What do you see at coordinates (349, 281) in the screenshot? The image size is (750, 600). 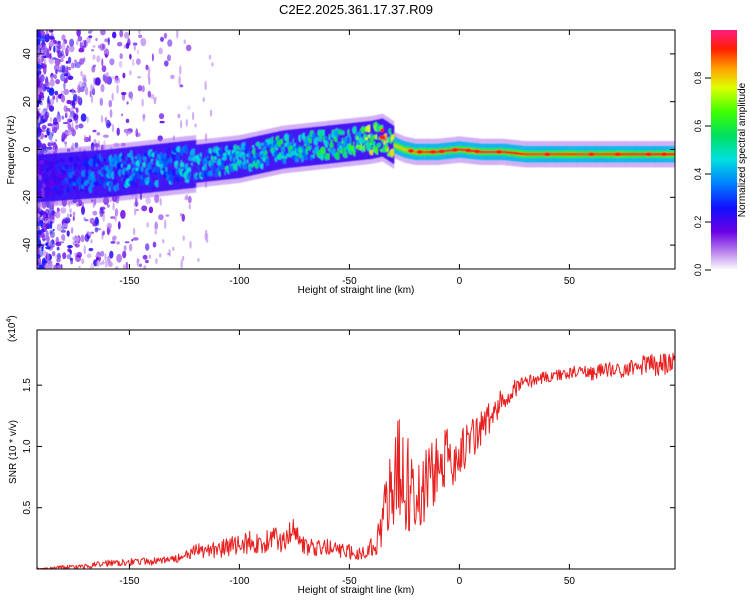 I see `x-tick-label: -50` at bounding box center [349, 281].